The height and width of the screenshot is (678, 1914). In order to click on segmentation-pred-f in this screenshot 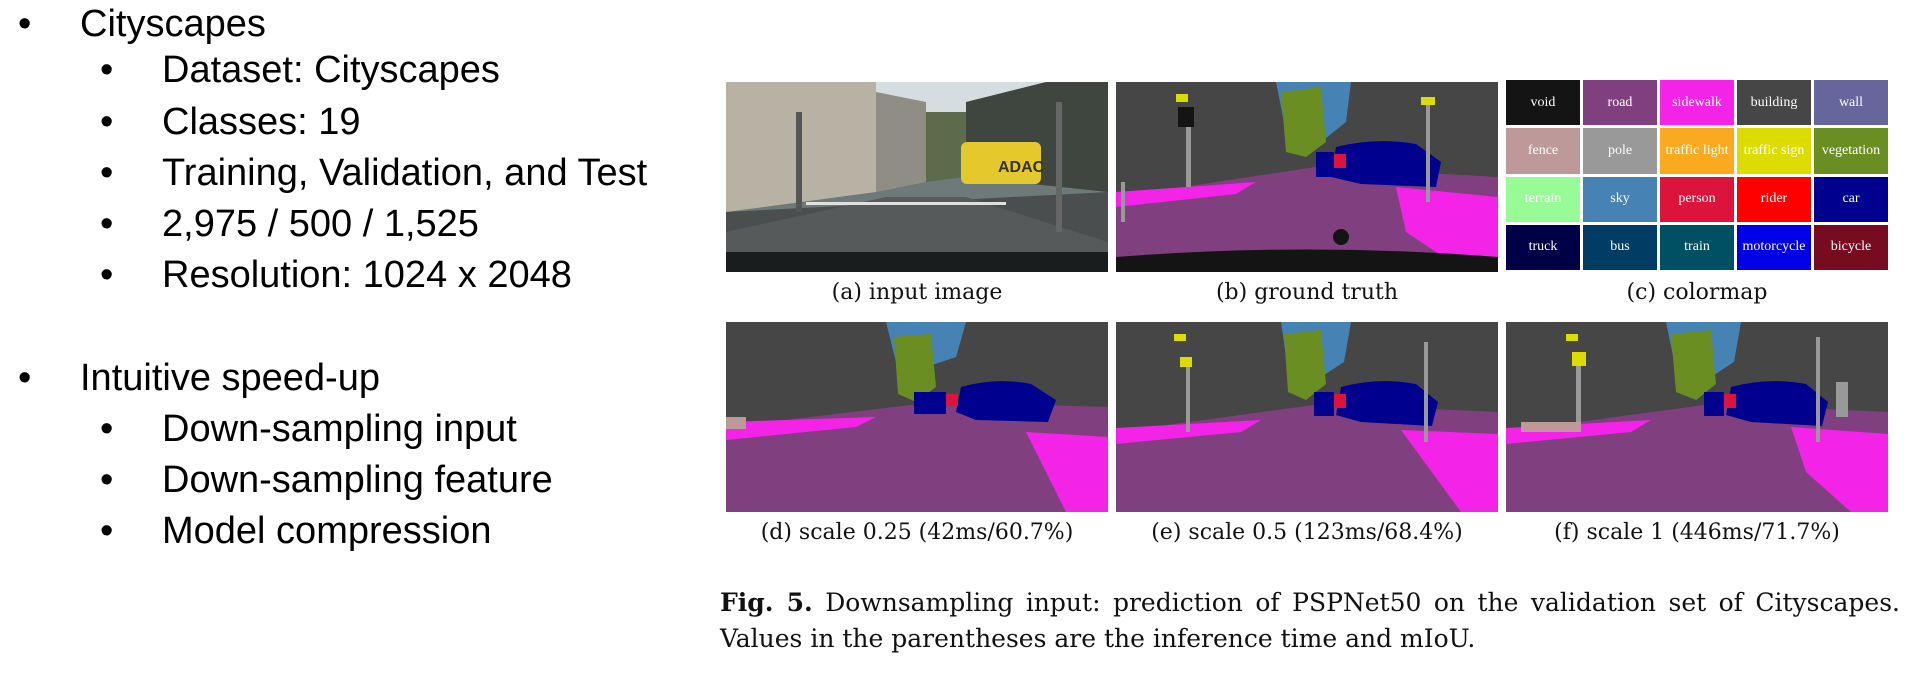, I will do `click(1697, 417)`.